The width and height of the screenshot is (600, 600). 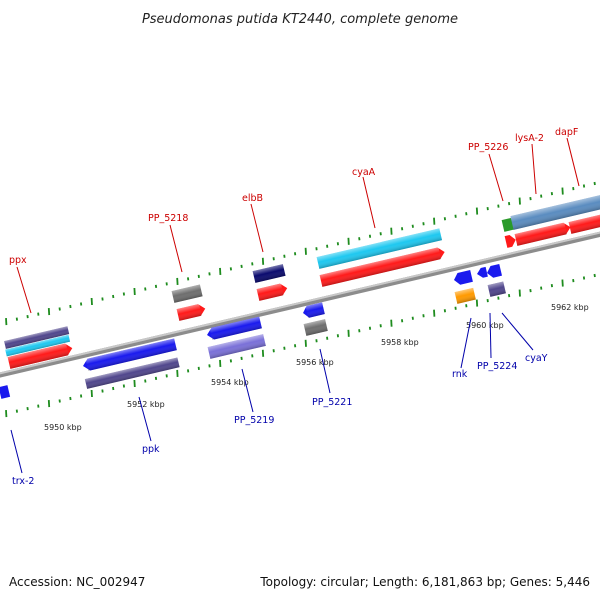 What do you see at coordinates (332, 402) in the screenshot?
I see `gene-label-pp5221: PP_5221` at bounding box center [332, 402].